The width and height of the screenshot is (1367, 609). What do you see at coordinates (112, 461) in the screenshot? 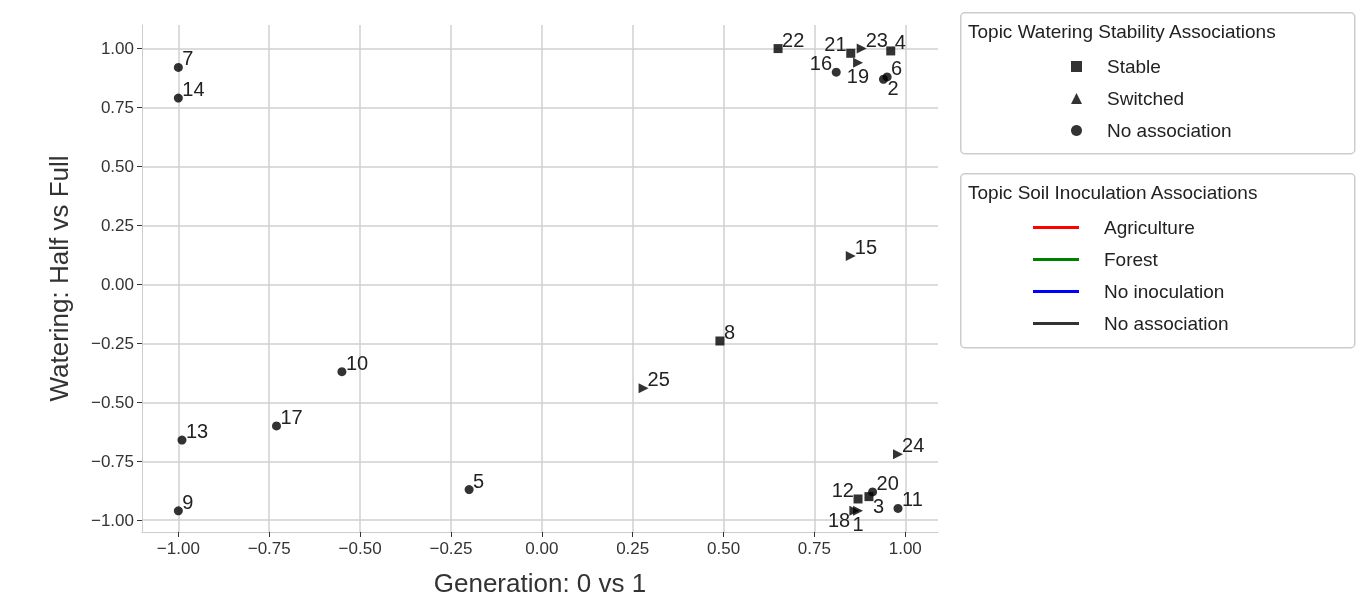
I see `y-tick-label: −0.75` at bounding box center [112, 461].